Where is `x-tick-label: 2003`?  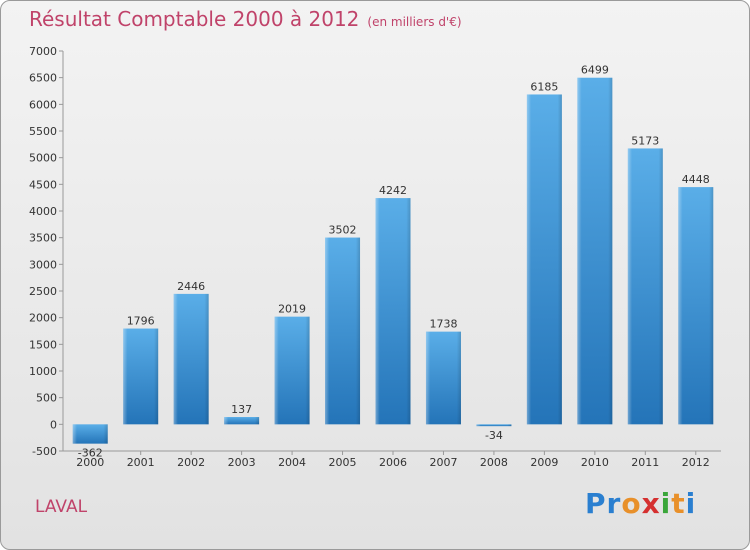
x-tick-label: 2003 is located at coordinates (242, 462).